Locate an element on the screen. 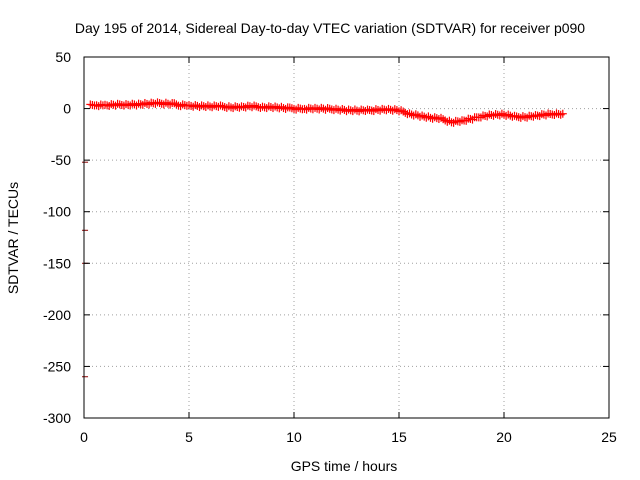  x-tick-label: 15 is located at coordinates (399, 437).